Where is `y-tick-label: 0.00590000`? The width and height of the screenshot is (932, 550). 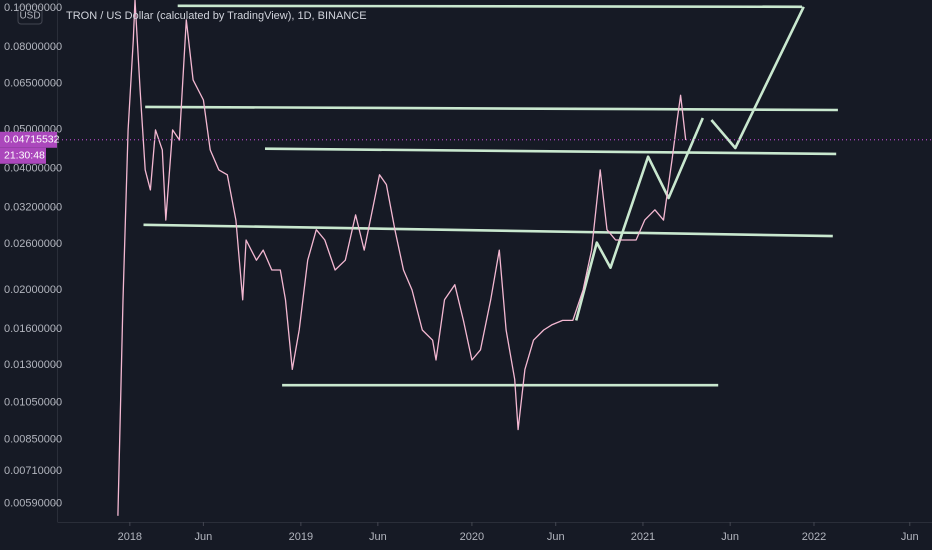 y-tick-label: 0.00590000 is located at coordinates (33, 503).